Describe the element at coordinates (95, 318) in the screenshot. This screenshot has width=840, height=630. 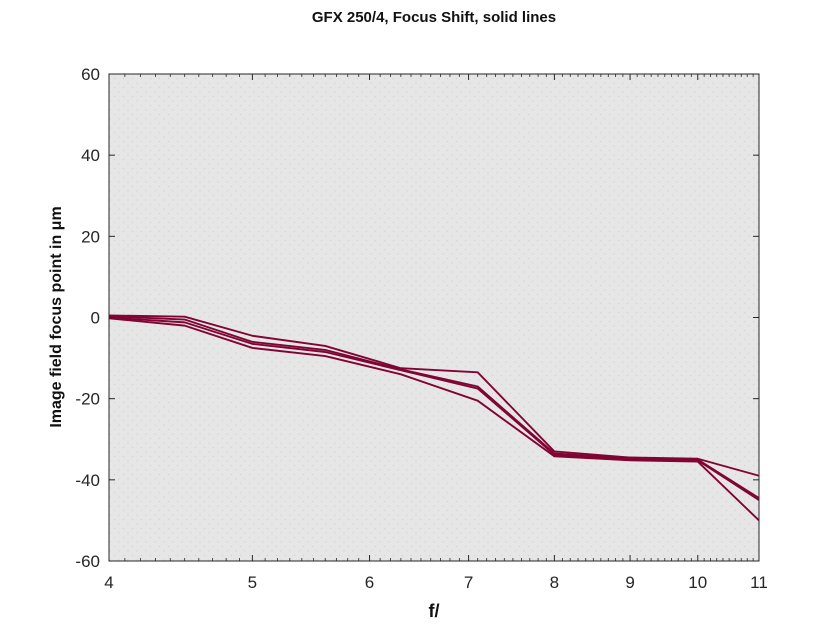
I see `y-tick-label: 0` at that location.